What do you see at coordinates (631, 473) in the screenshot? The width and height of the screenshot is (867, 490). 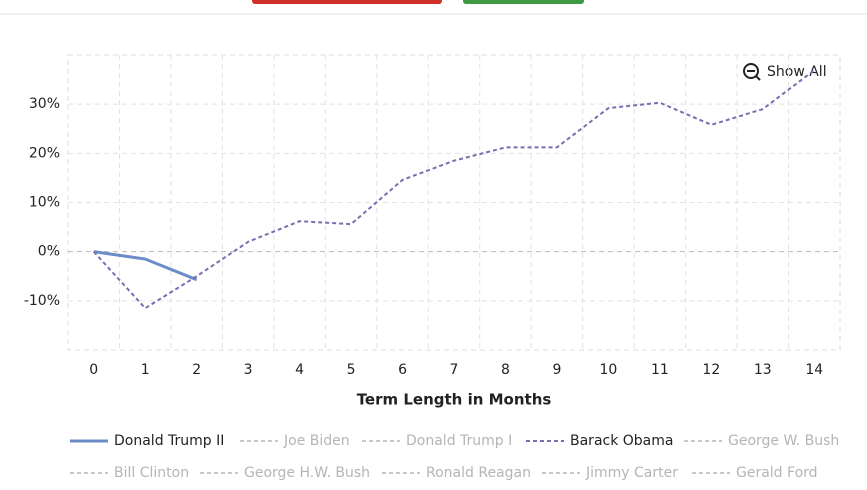 I see `legend-label: Jimmy Carter` at bounding box center [631, 473].